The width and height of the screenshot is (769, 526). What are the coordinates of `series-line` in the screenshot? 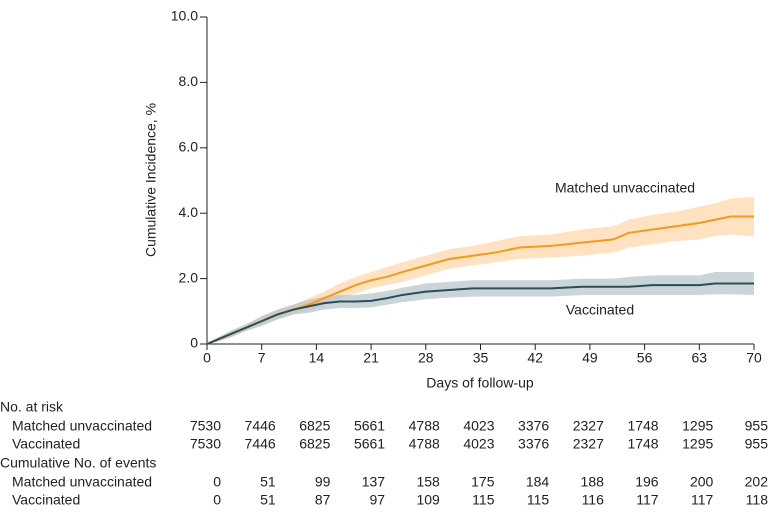 It's located at (480, 313).